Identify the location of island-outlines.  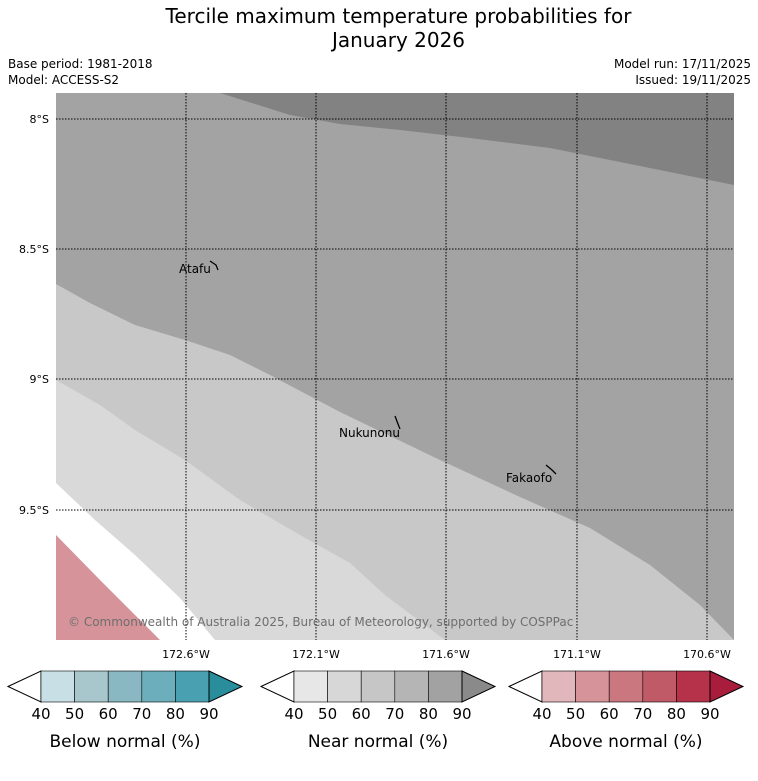
(383, 367).